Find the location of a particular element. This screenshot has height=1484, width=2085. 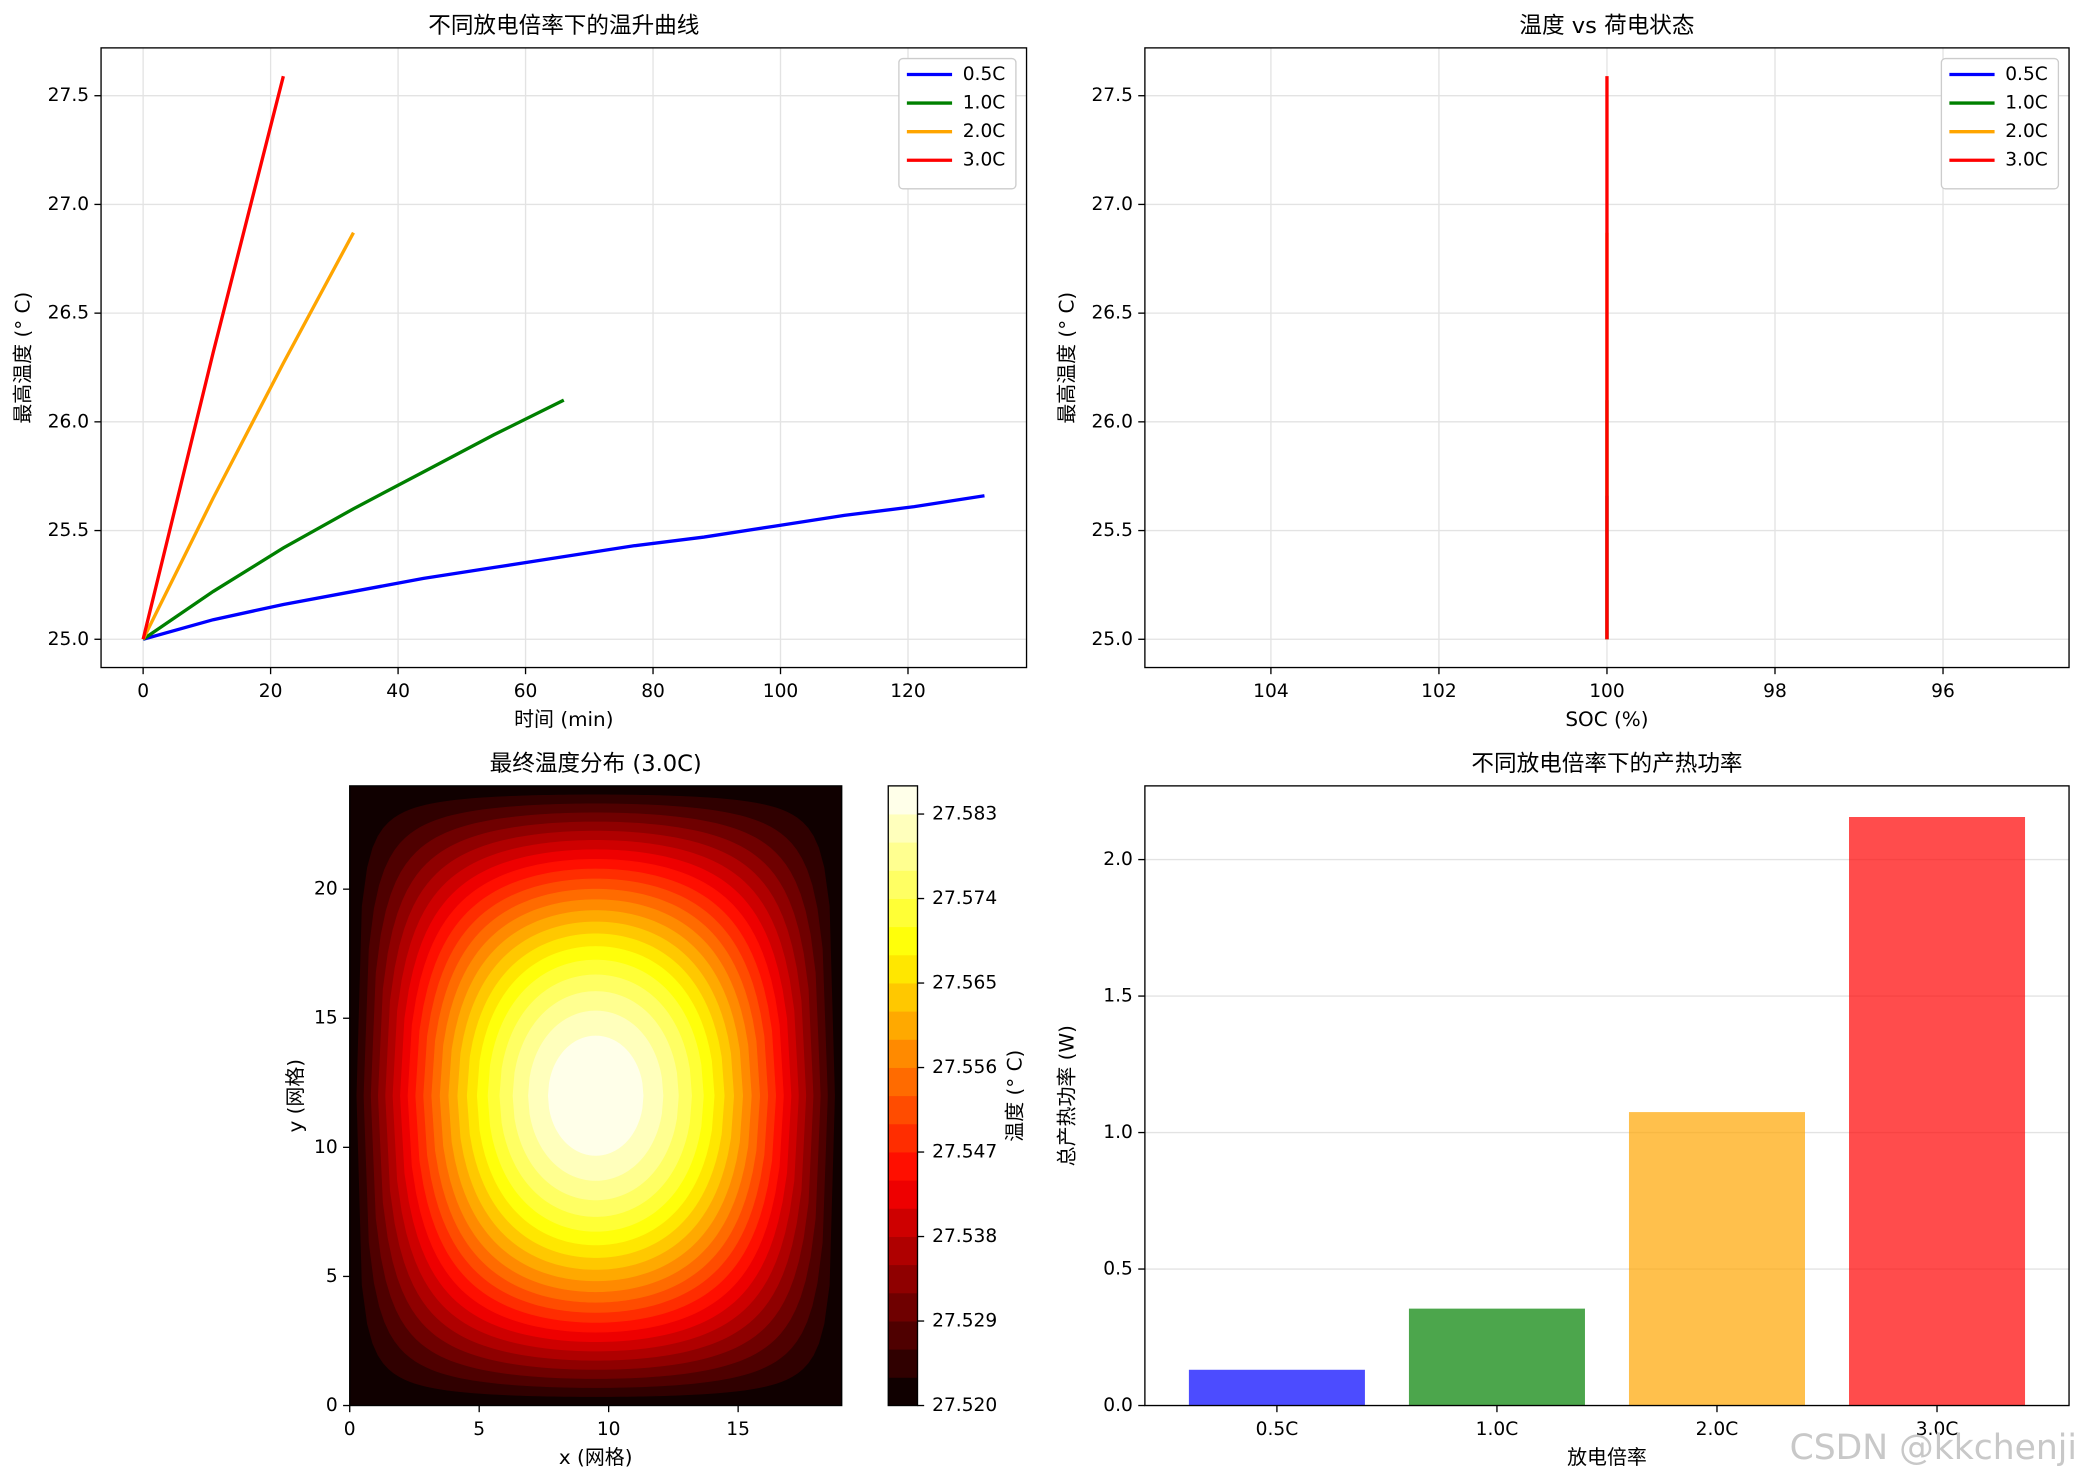

y-axis-label: y (网格) is located at coordinates (295, 1096).